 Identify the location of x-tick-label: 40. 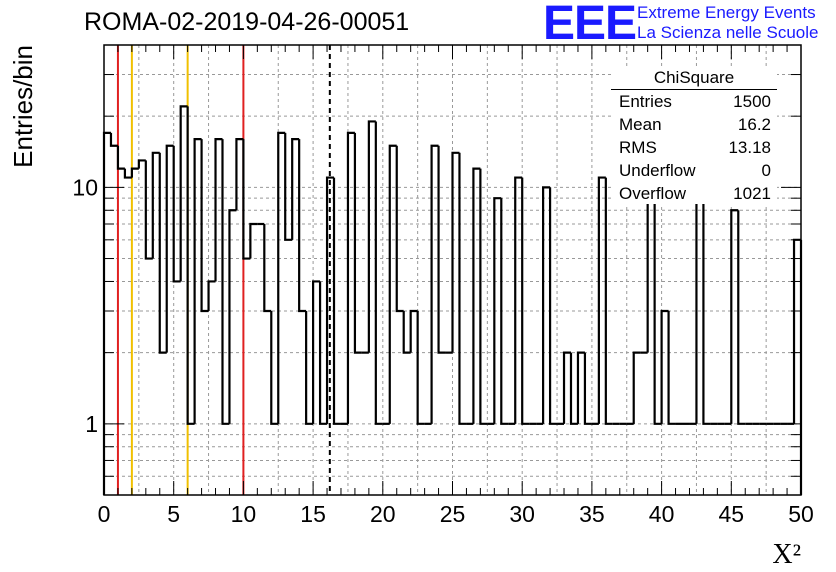
(662, 514).